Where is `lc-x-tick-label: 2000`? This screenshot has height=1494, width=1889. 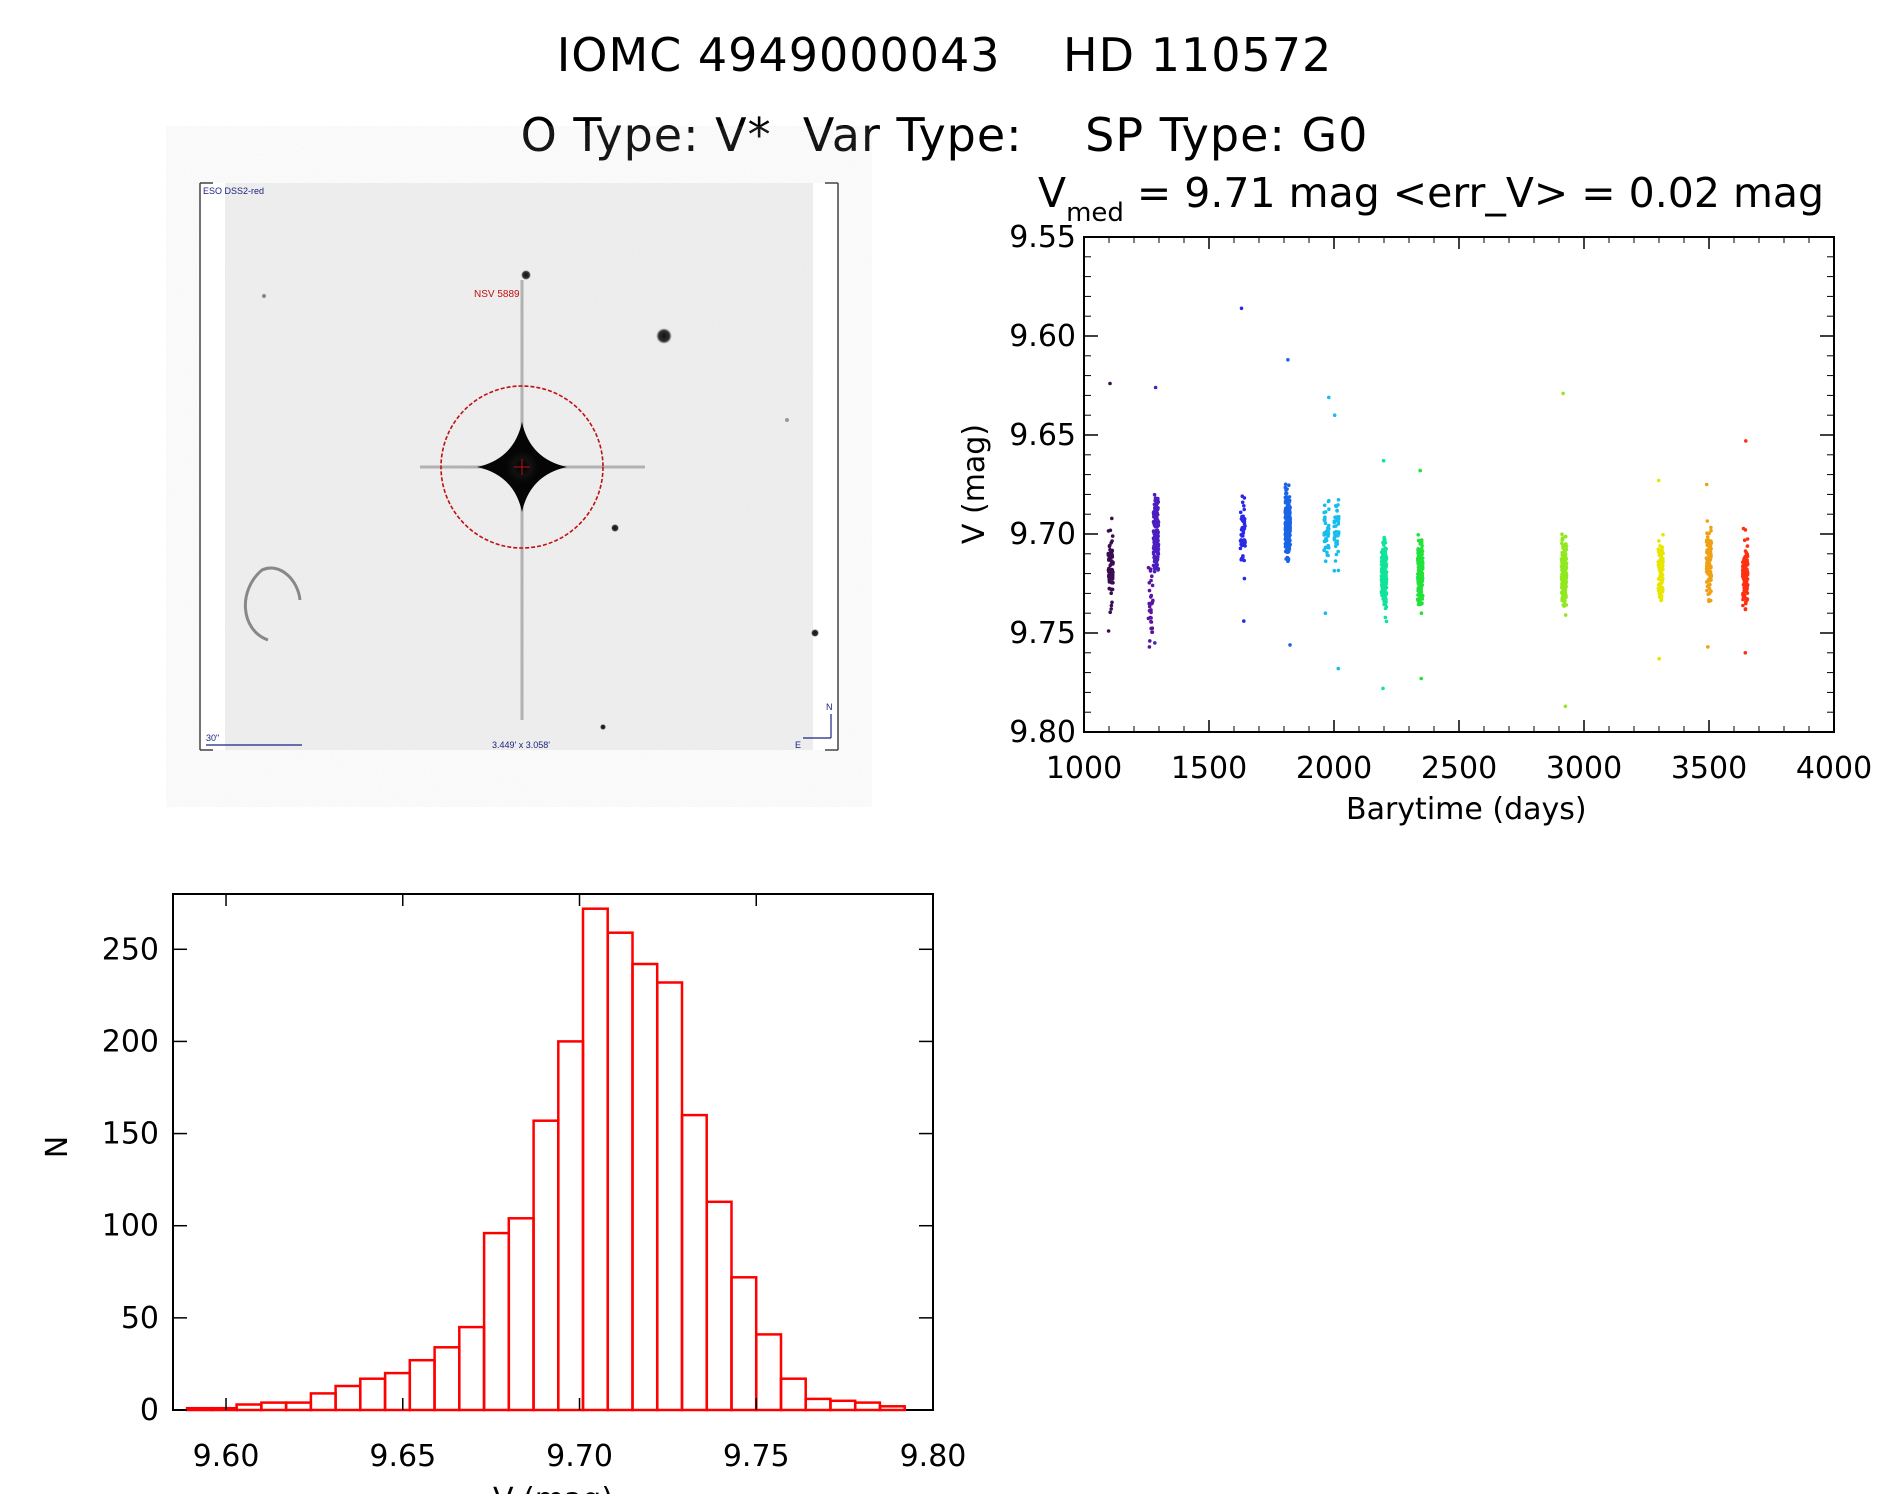 lc-x-tick-label: 2000 is located at coordinates (1334, 768).